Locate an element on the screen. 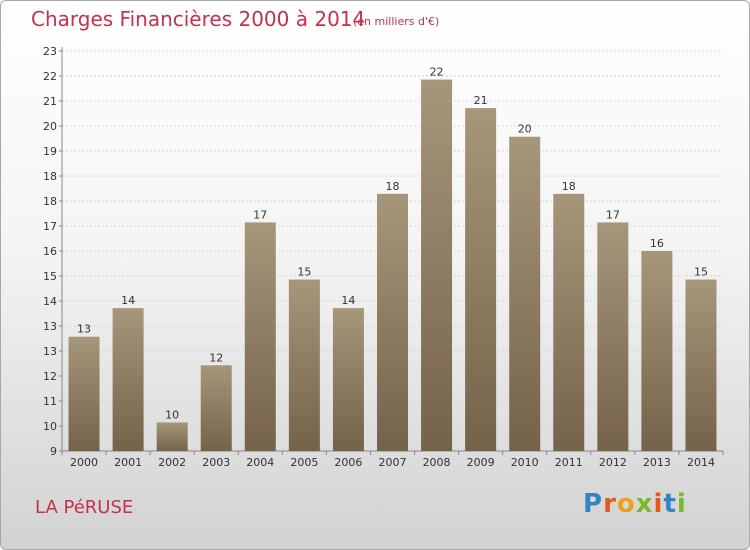  value-label: 10 is located at coordinates (172, 414).